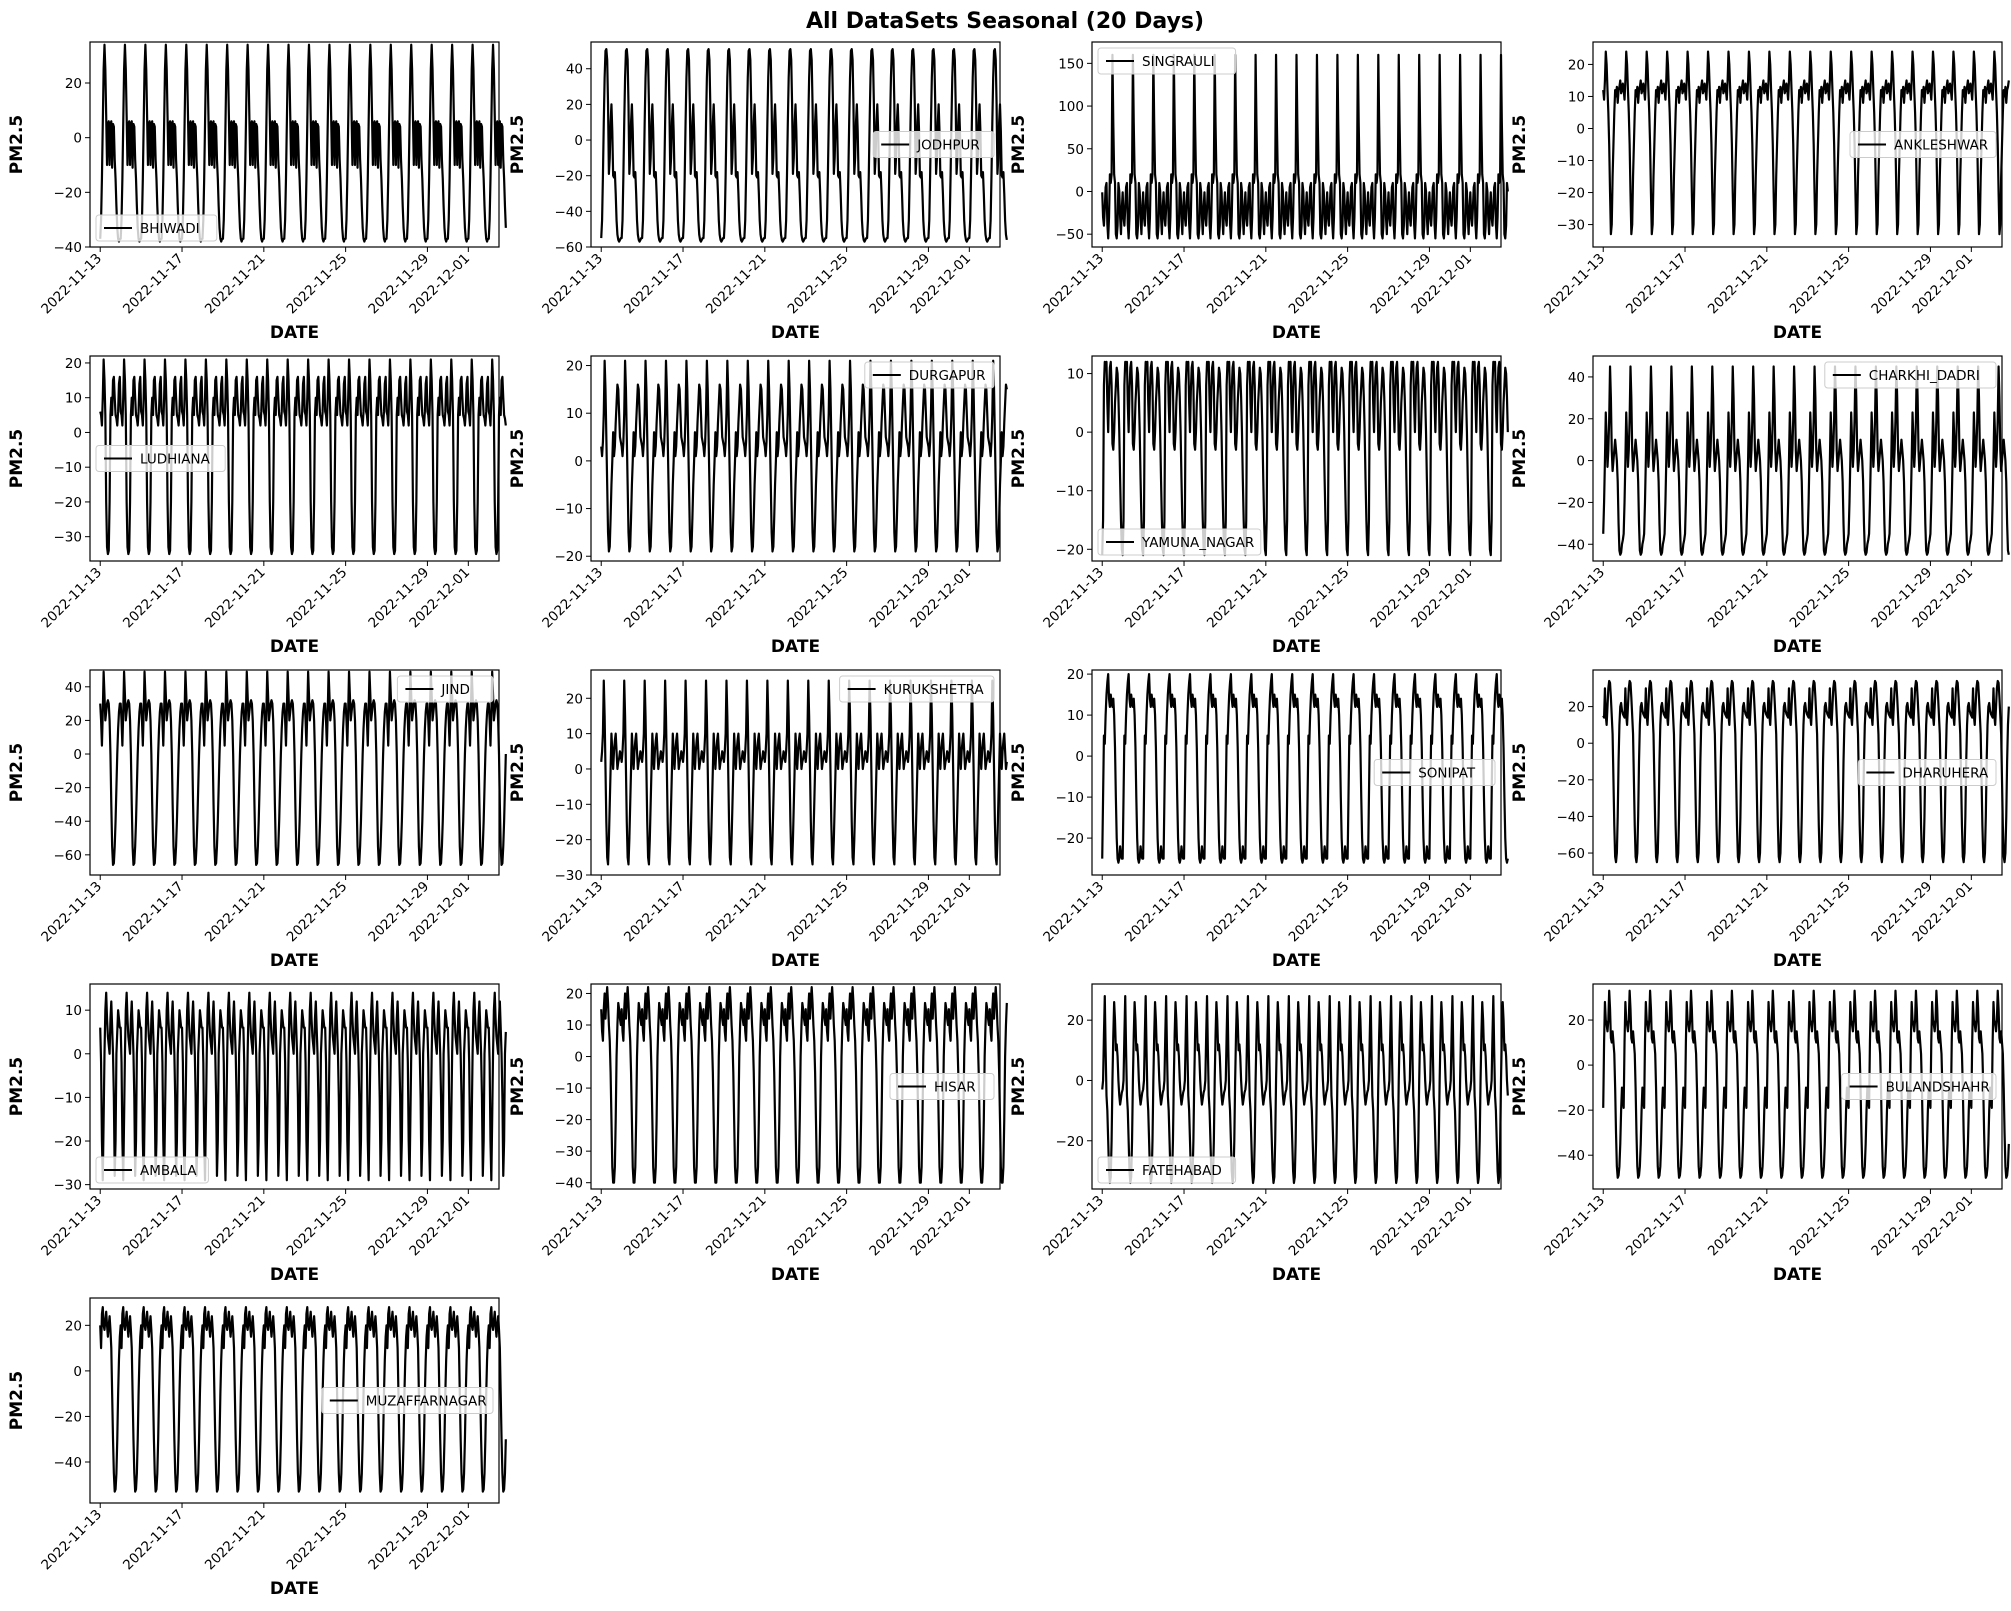 The width and height of the screenshot is (2011, 1611). I want to click on legend: JODHPUR, so click(933, 144).